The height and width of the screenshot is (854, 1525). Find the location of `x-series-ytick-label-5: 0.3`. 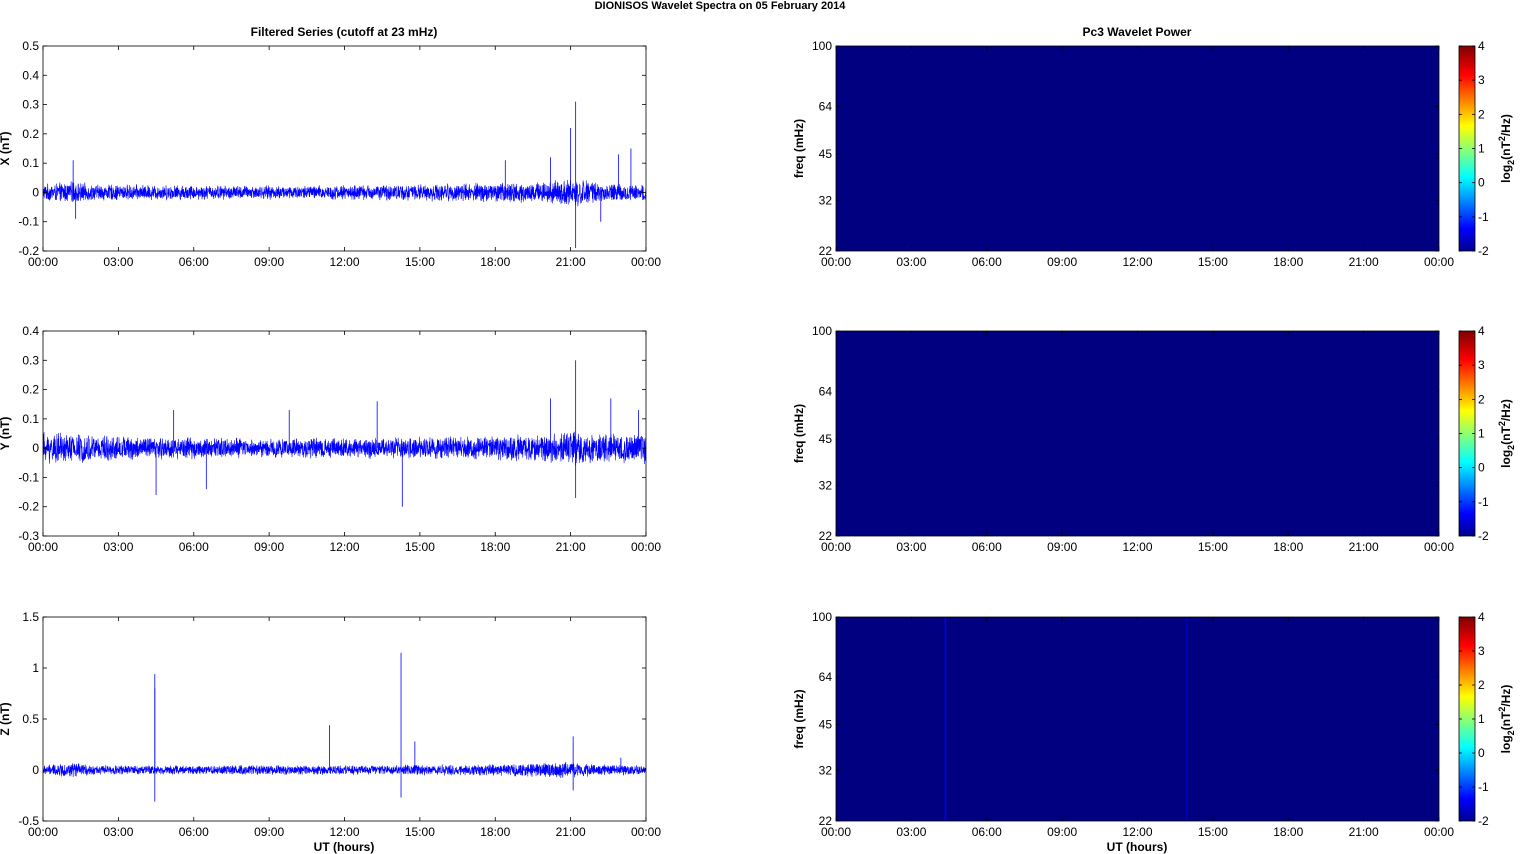

x-series-ytick-label-5: 0.3 is located at coordinates (30, 105).